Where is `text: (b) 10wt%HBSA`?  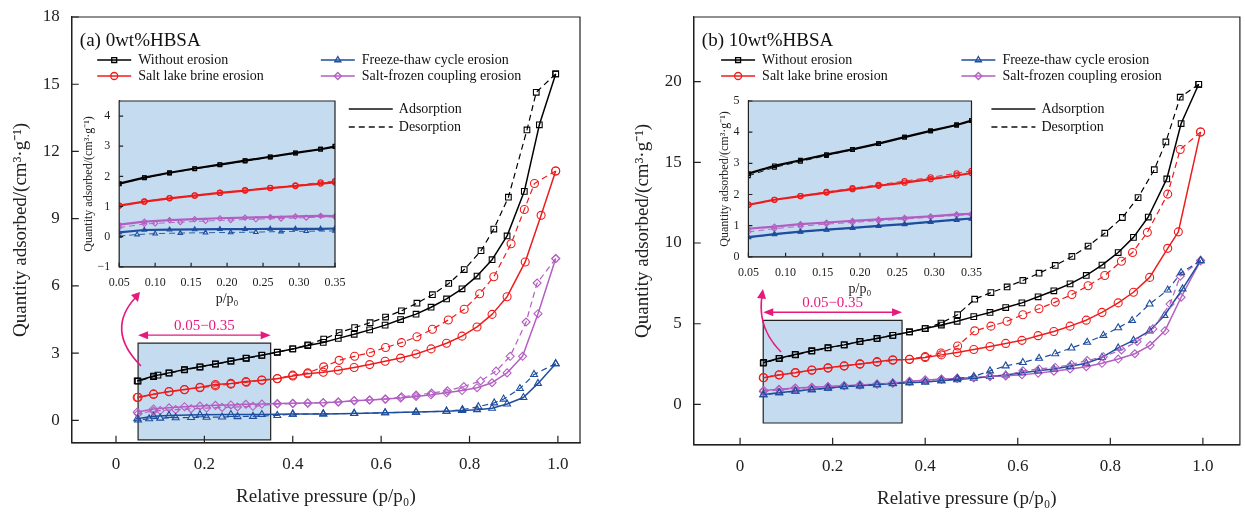
text: (b) 10wt%HBSA is located at coordinates (767, 39).